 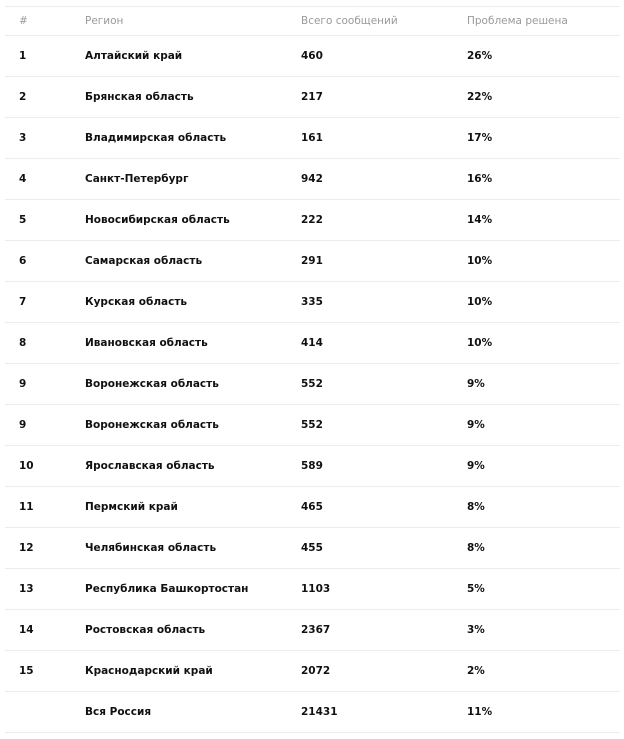 I want to click on total-messages-cell: 335, so click(x=312, y=302).